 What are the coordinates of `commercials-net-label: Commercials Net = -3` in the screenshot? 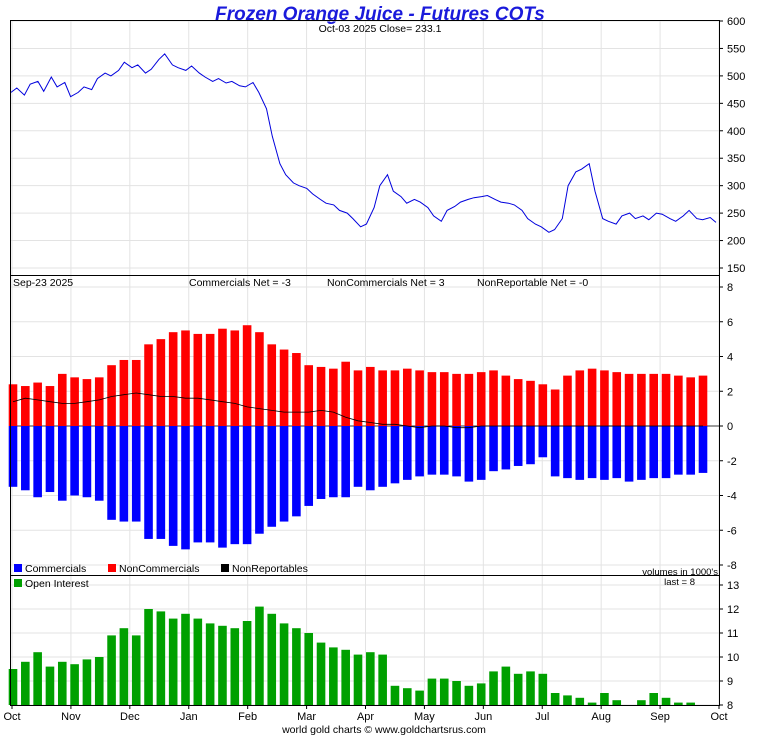 It's located at (240, 283).